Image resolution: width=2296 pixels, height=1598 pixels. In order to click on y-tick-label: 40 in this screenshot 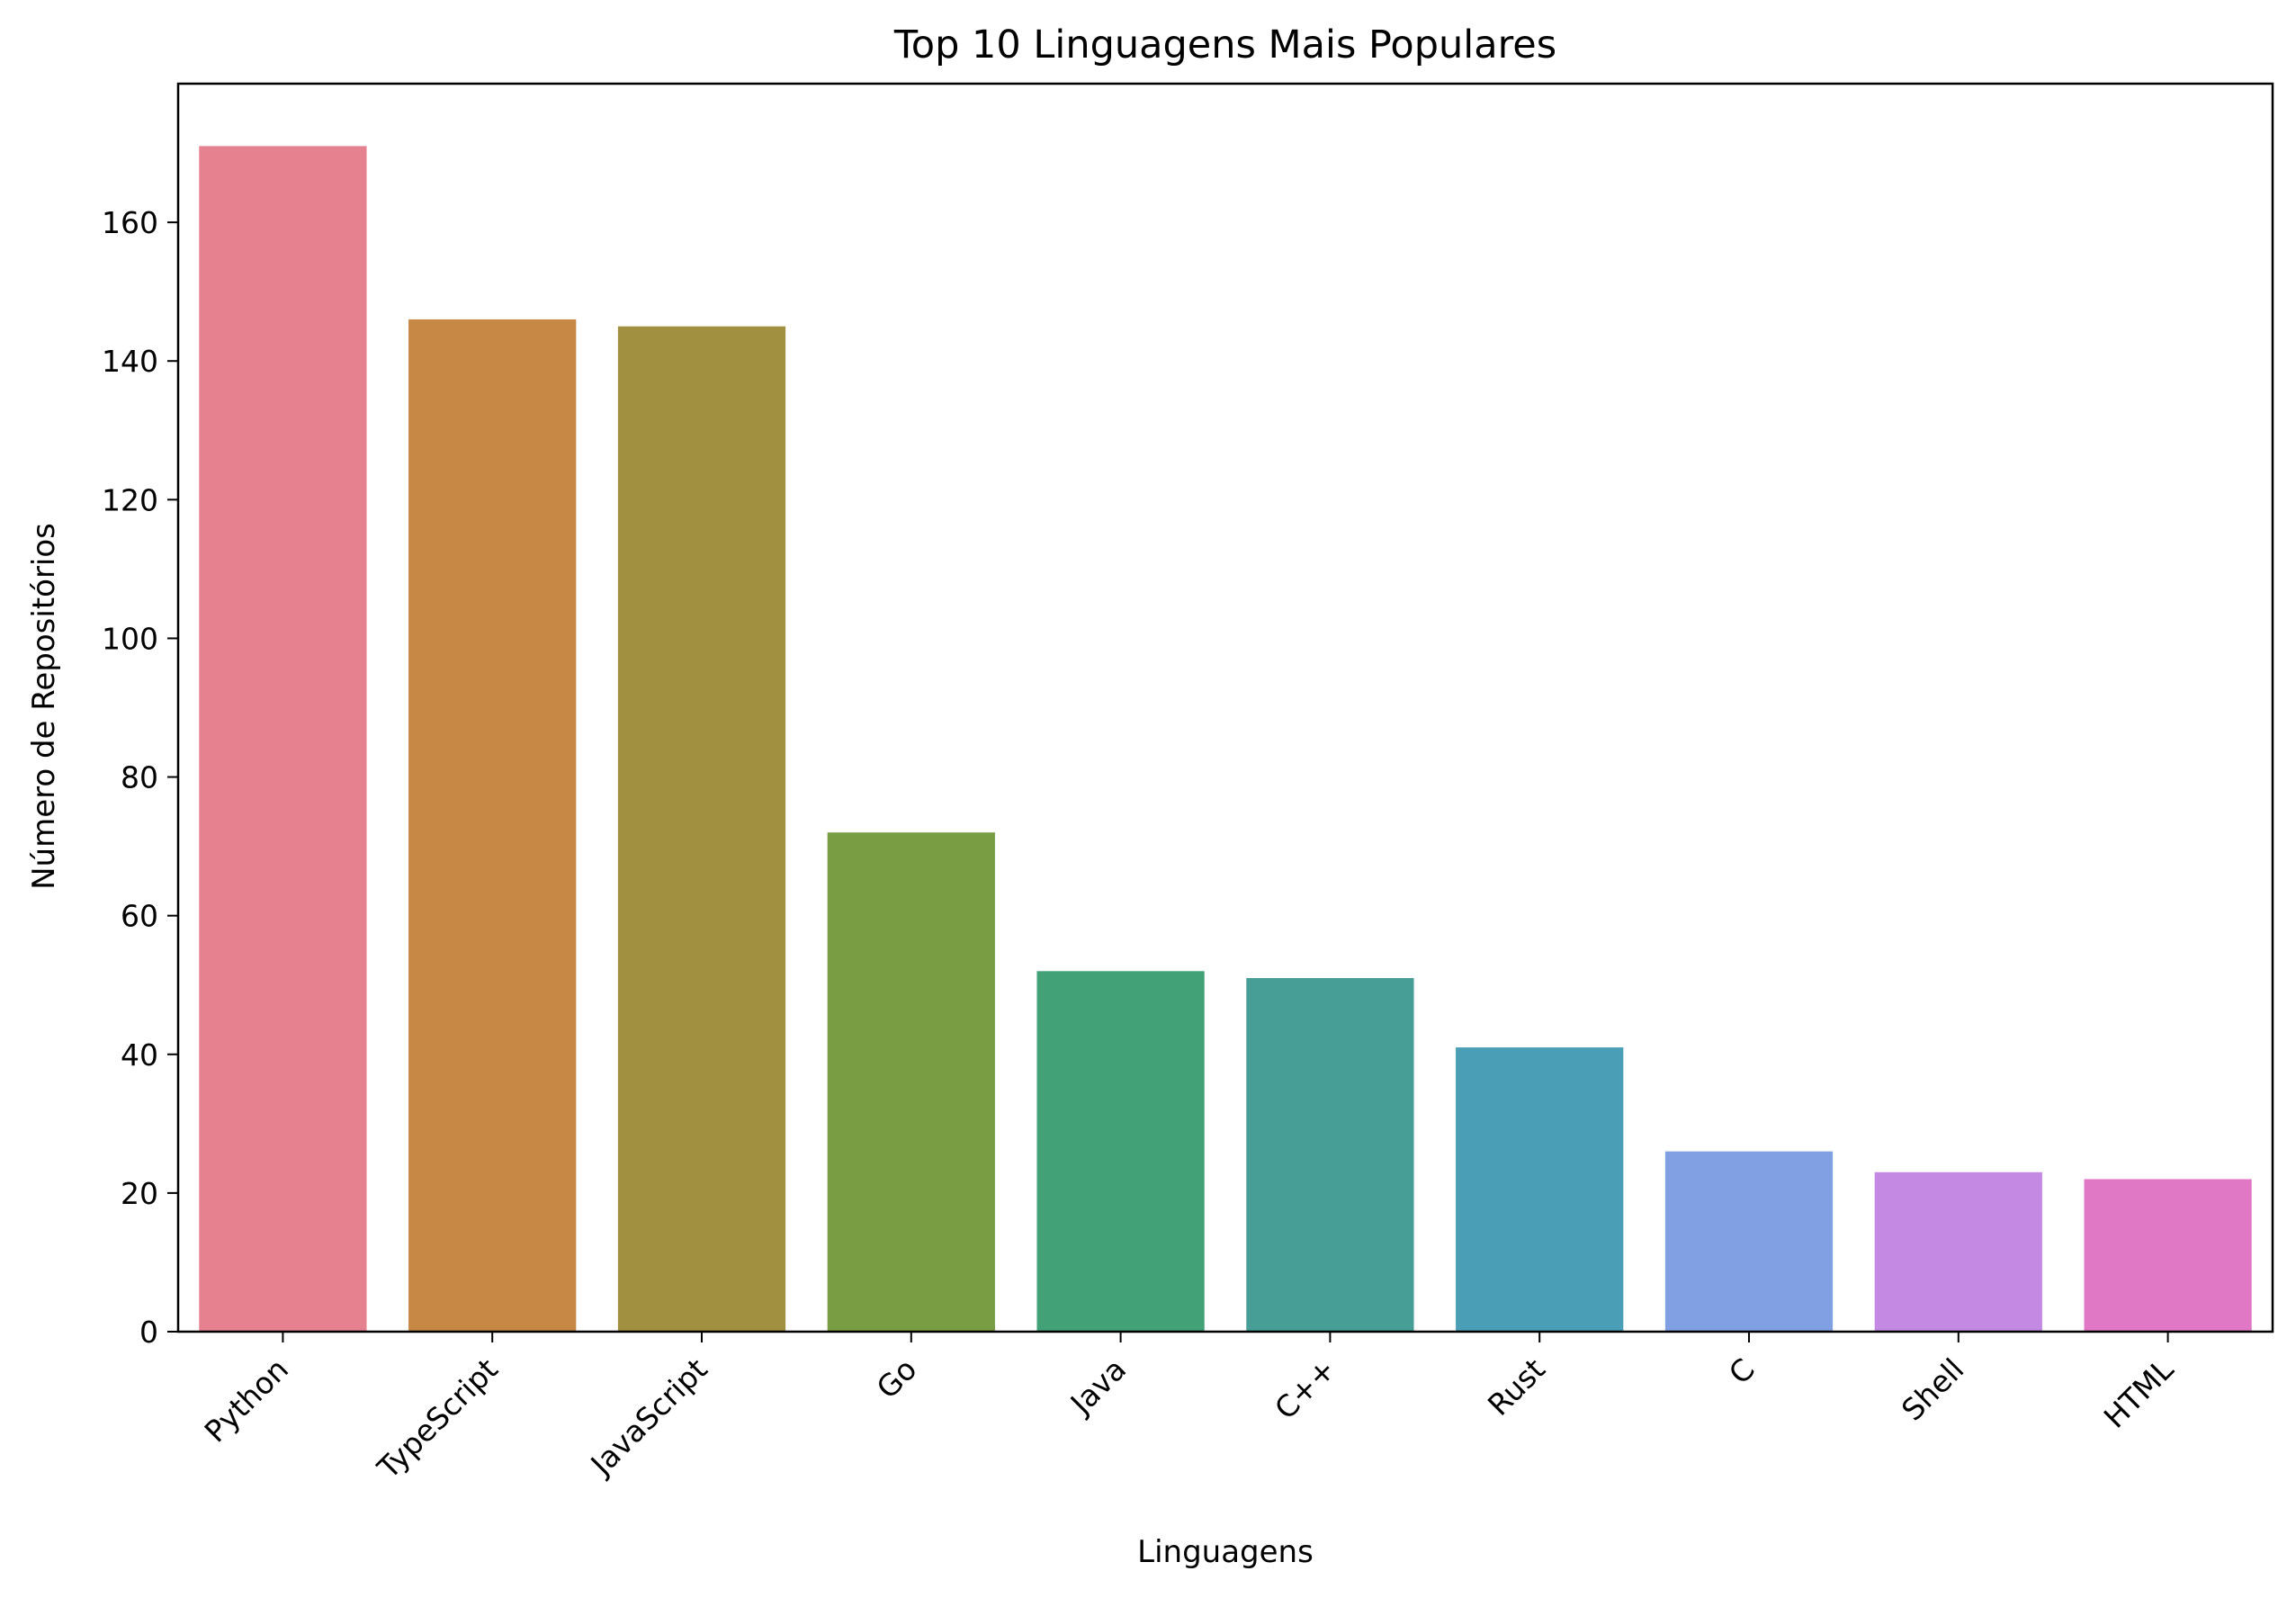, I will do `click(139, 1055)`.